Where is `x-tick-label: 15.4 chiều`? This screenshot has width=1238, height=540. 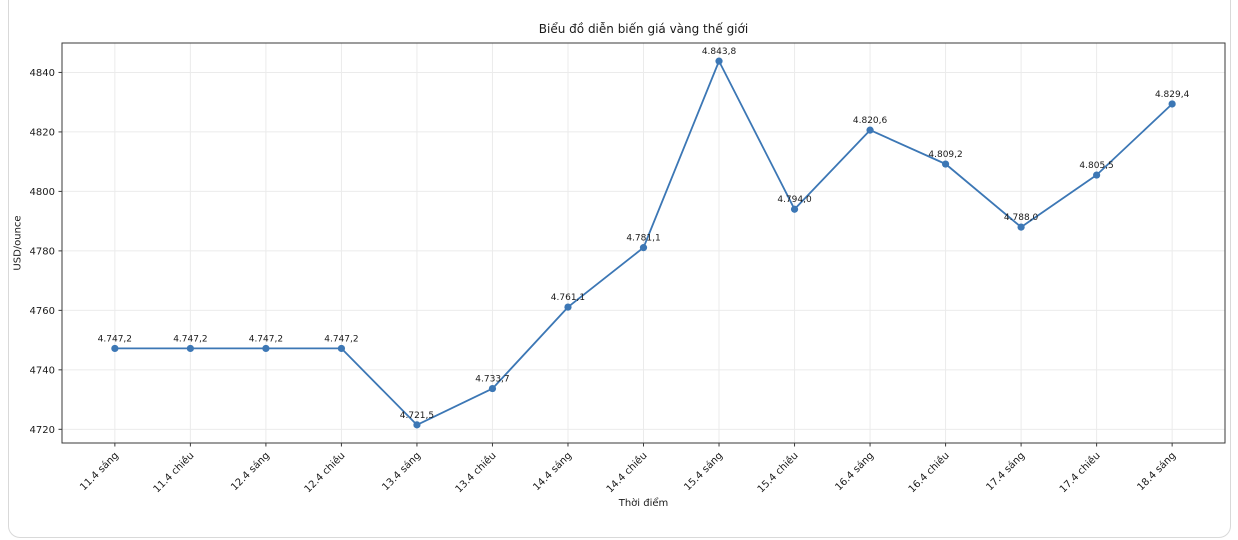 x-tick-label: 15.4 chiều is located at coordinates (778, 473).